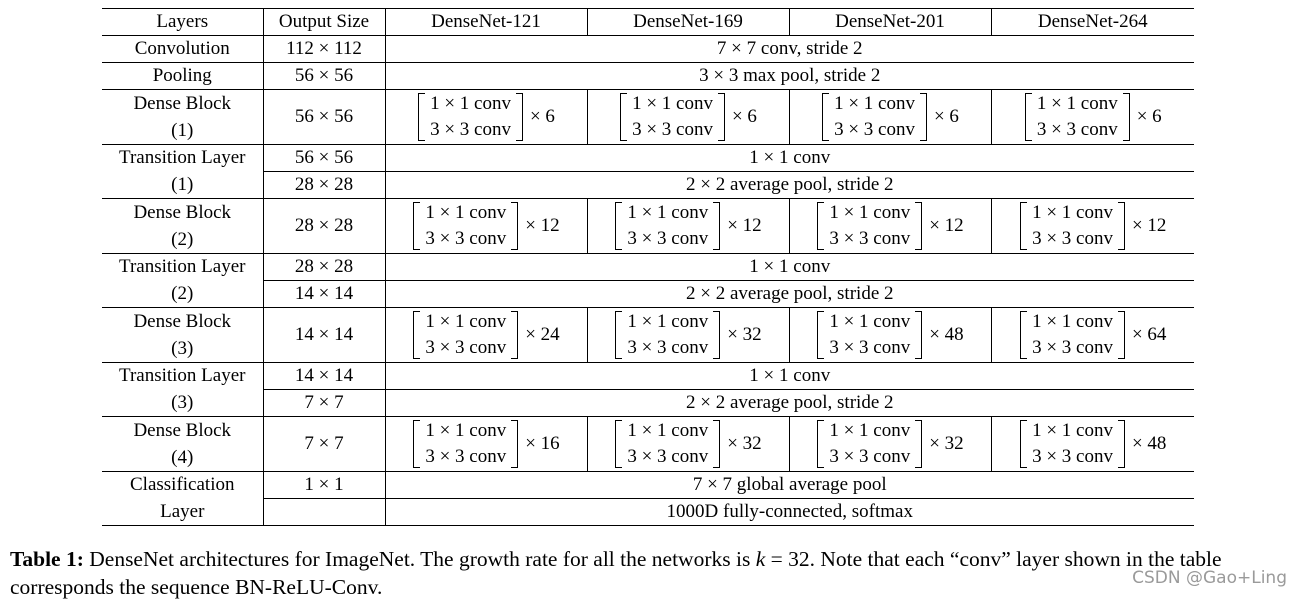  What do you see at coordinates (744, 443) in the screenshot?
I see `repeat-count: × 32` at bounding box center [744, 443].